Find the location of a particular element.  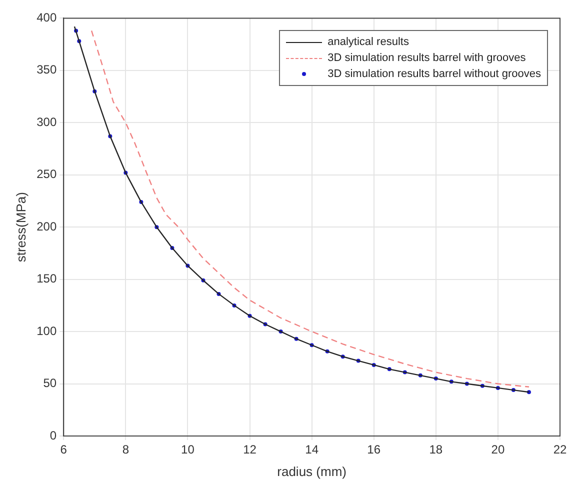

legend-label: 3D simulation results barrel with grooves is located at coordinates (427, 58).